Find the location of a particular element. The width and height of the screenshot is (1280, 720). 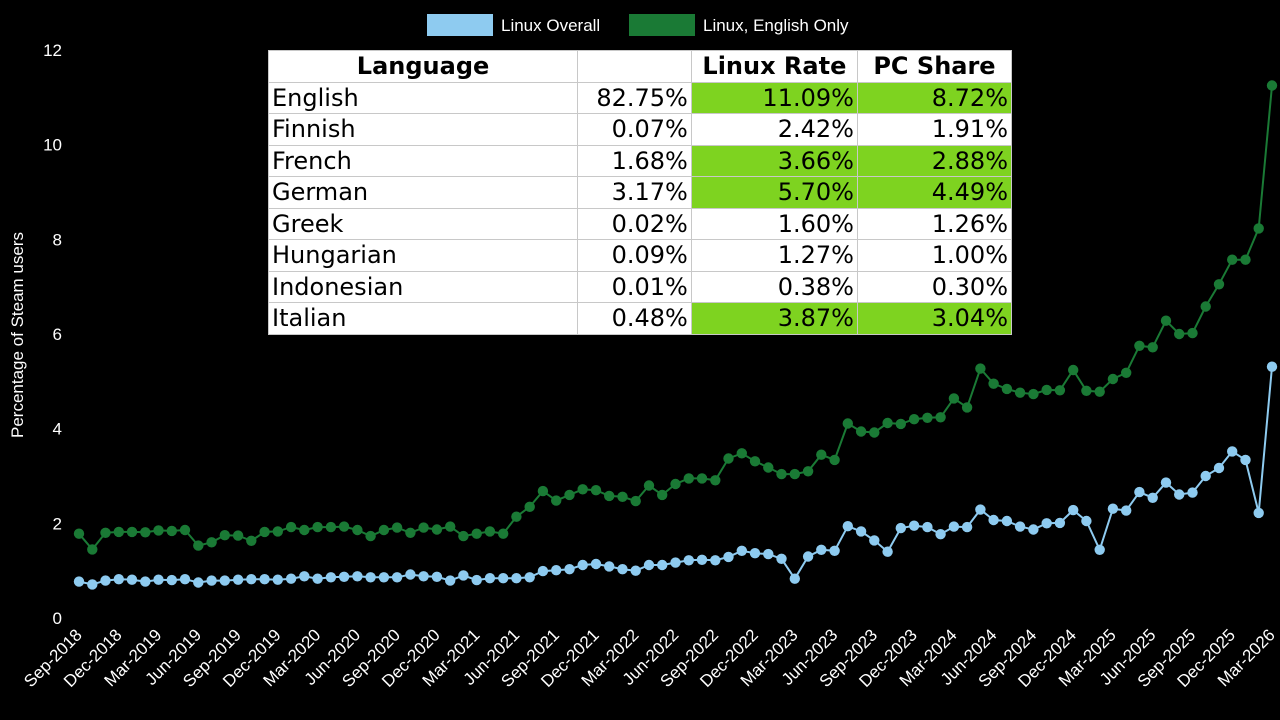

cell-pc-share: 0.30% is located at coordinates (934, 286).